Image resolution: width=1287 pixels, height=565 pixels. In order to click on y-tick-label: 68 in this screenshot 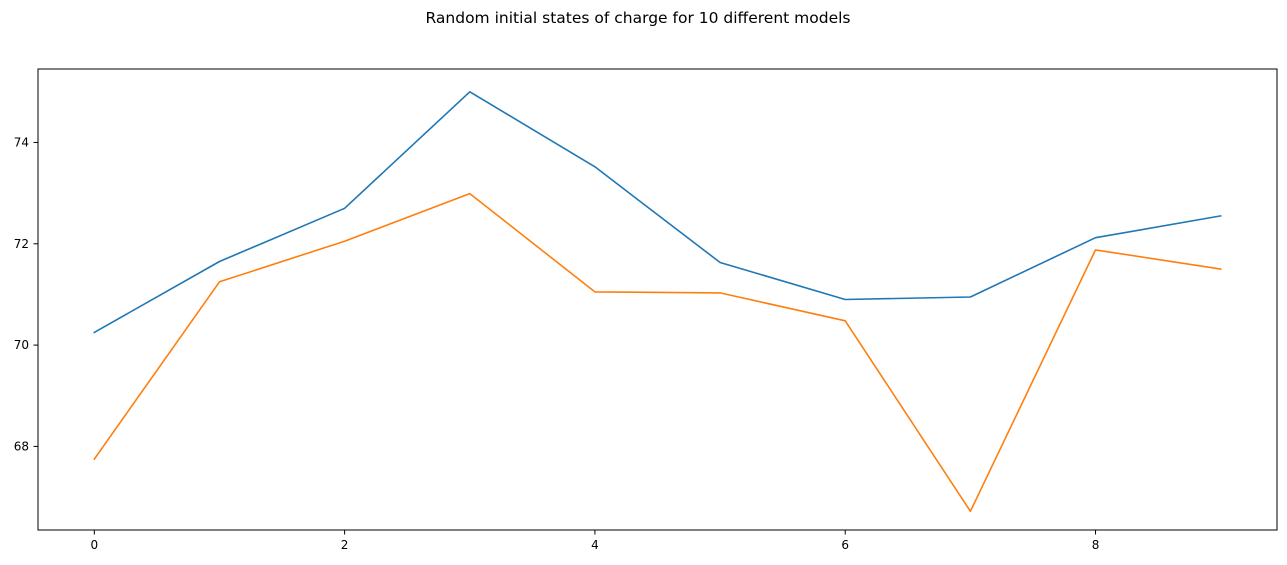, I will do `click(21, 446)`.